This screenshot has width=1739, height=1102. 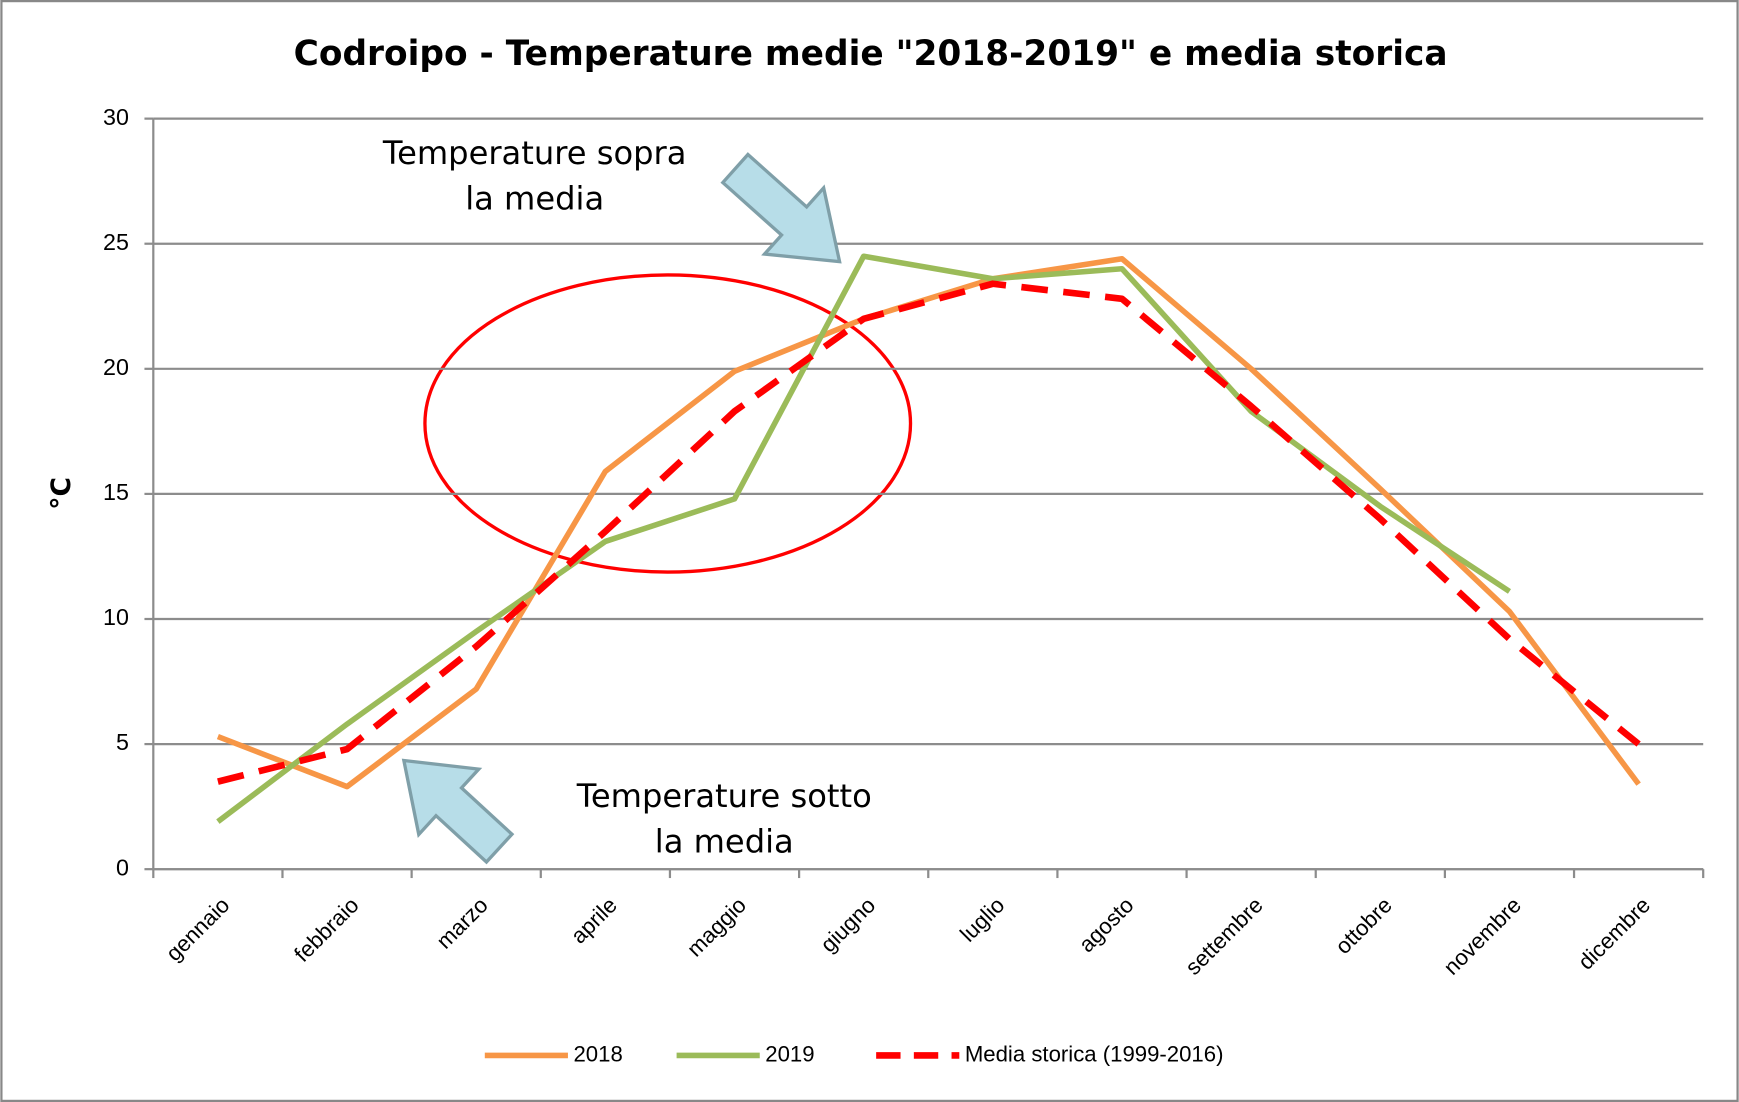 I want to click on y-tick-label: 15, so click(x=116, y=492).